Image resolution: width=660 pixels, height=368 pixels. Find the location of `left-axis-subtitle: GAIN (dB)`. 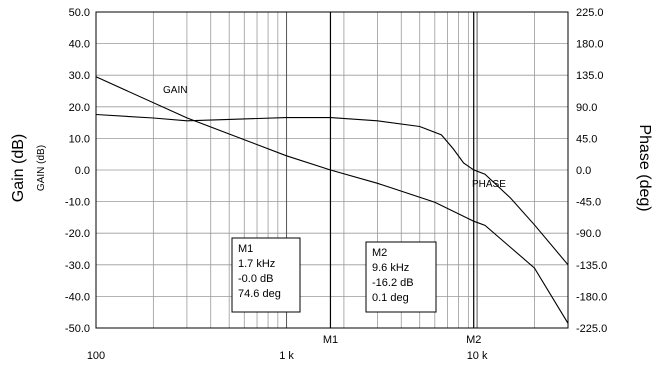

left-axis-subtitle: GAIN (dB) is located at coordinates (41, 168).